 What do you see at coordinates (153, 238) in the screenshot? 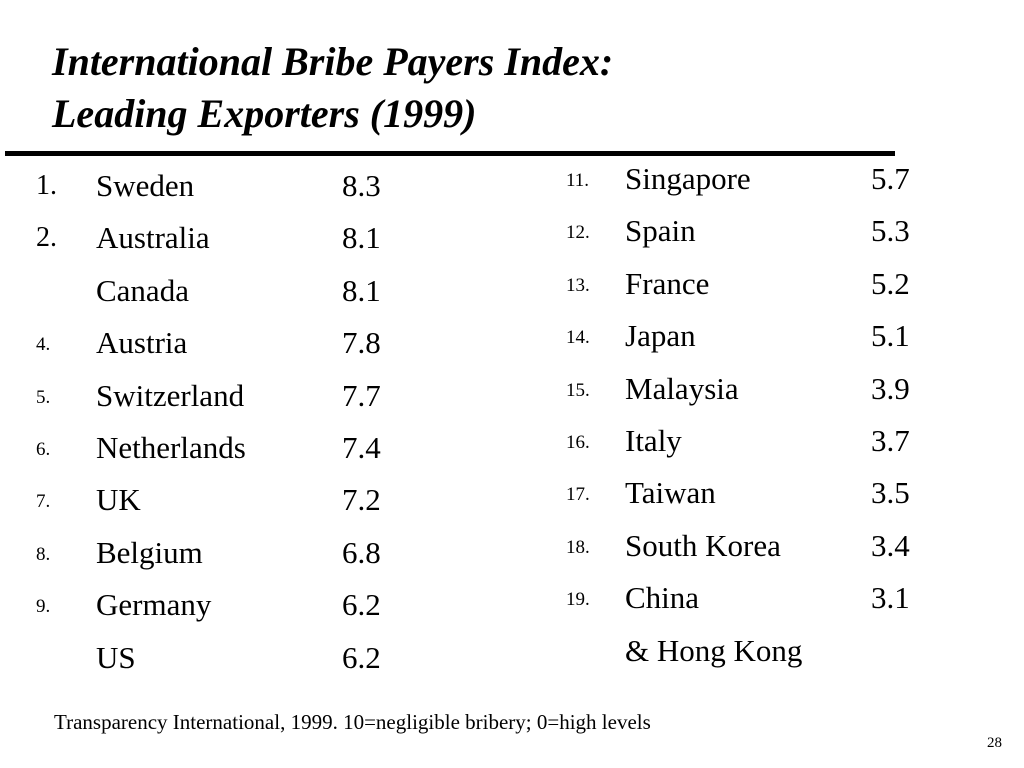
I see `country-name: Australia` at bounding box center [153, 238].